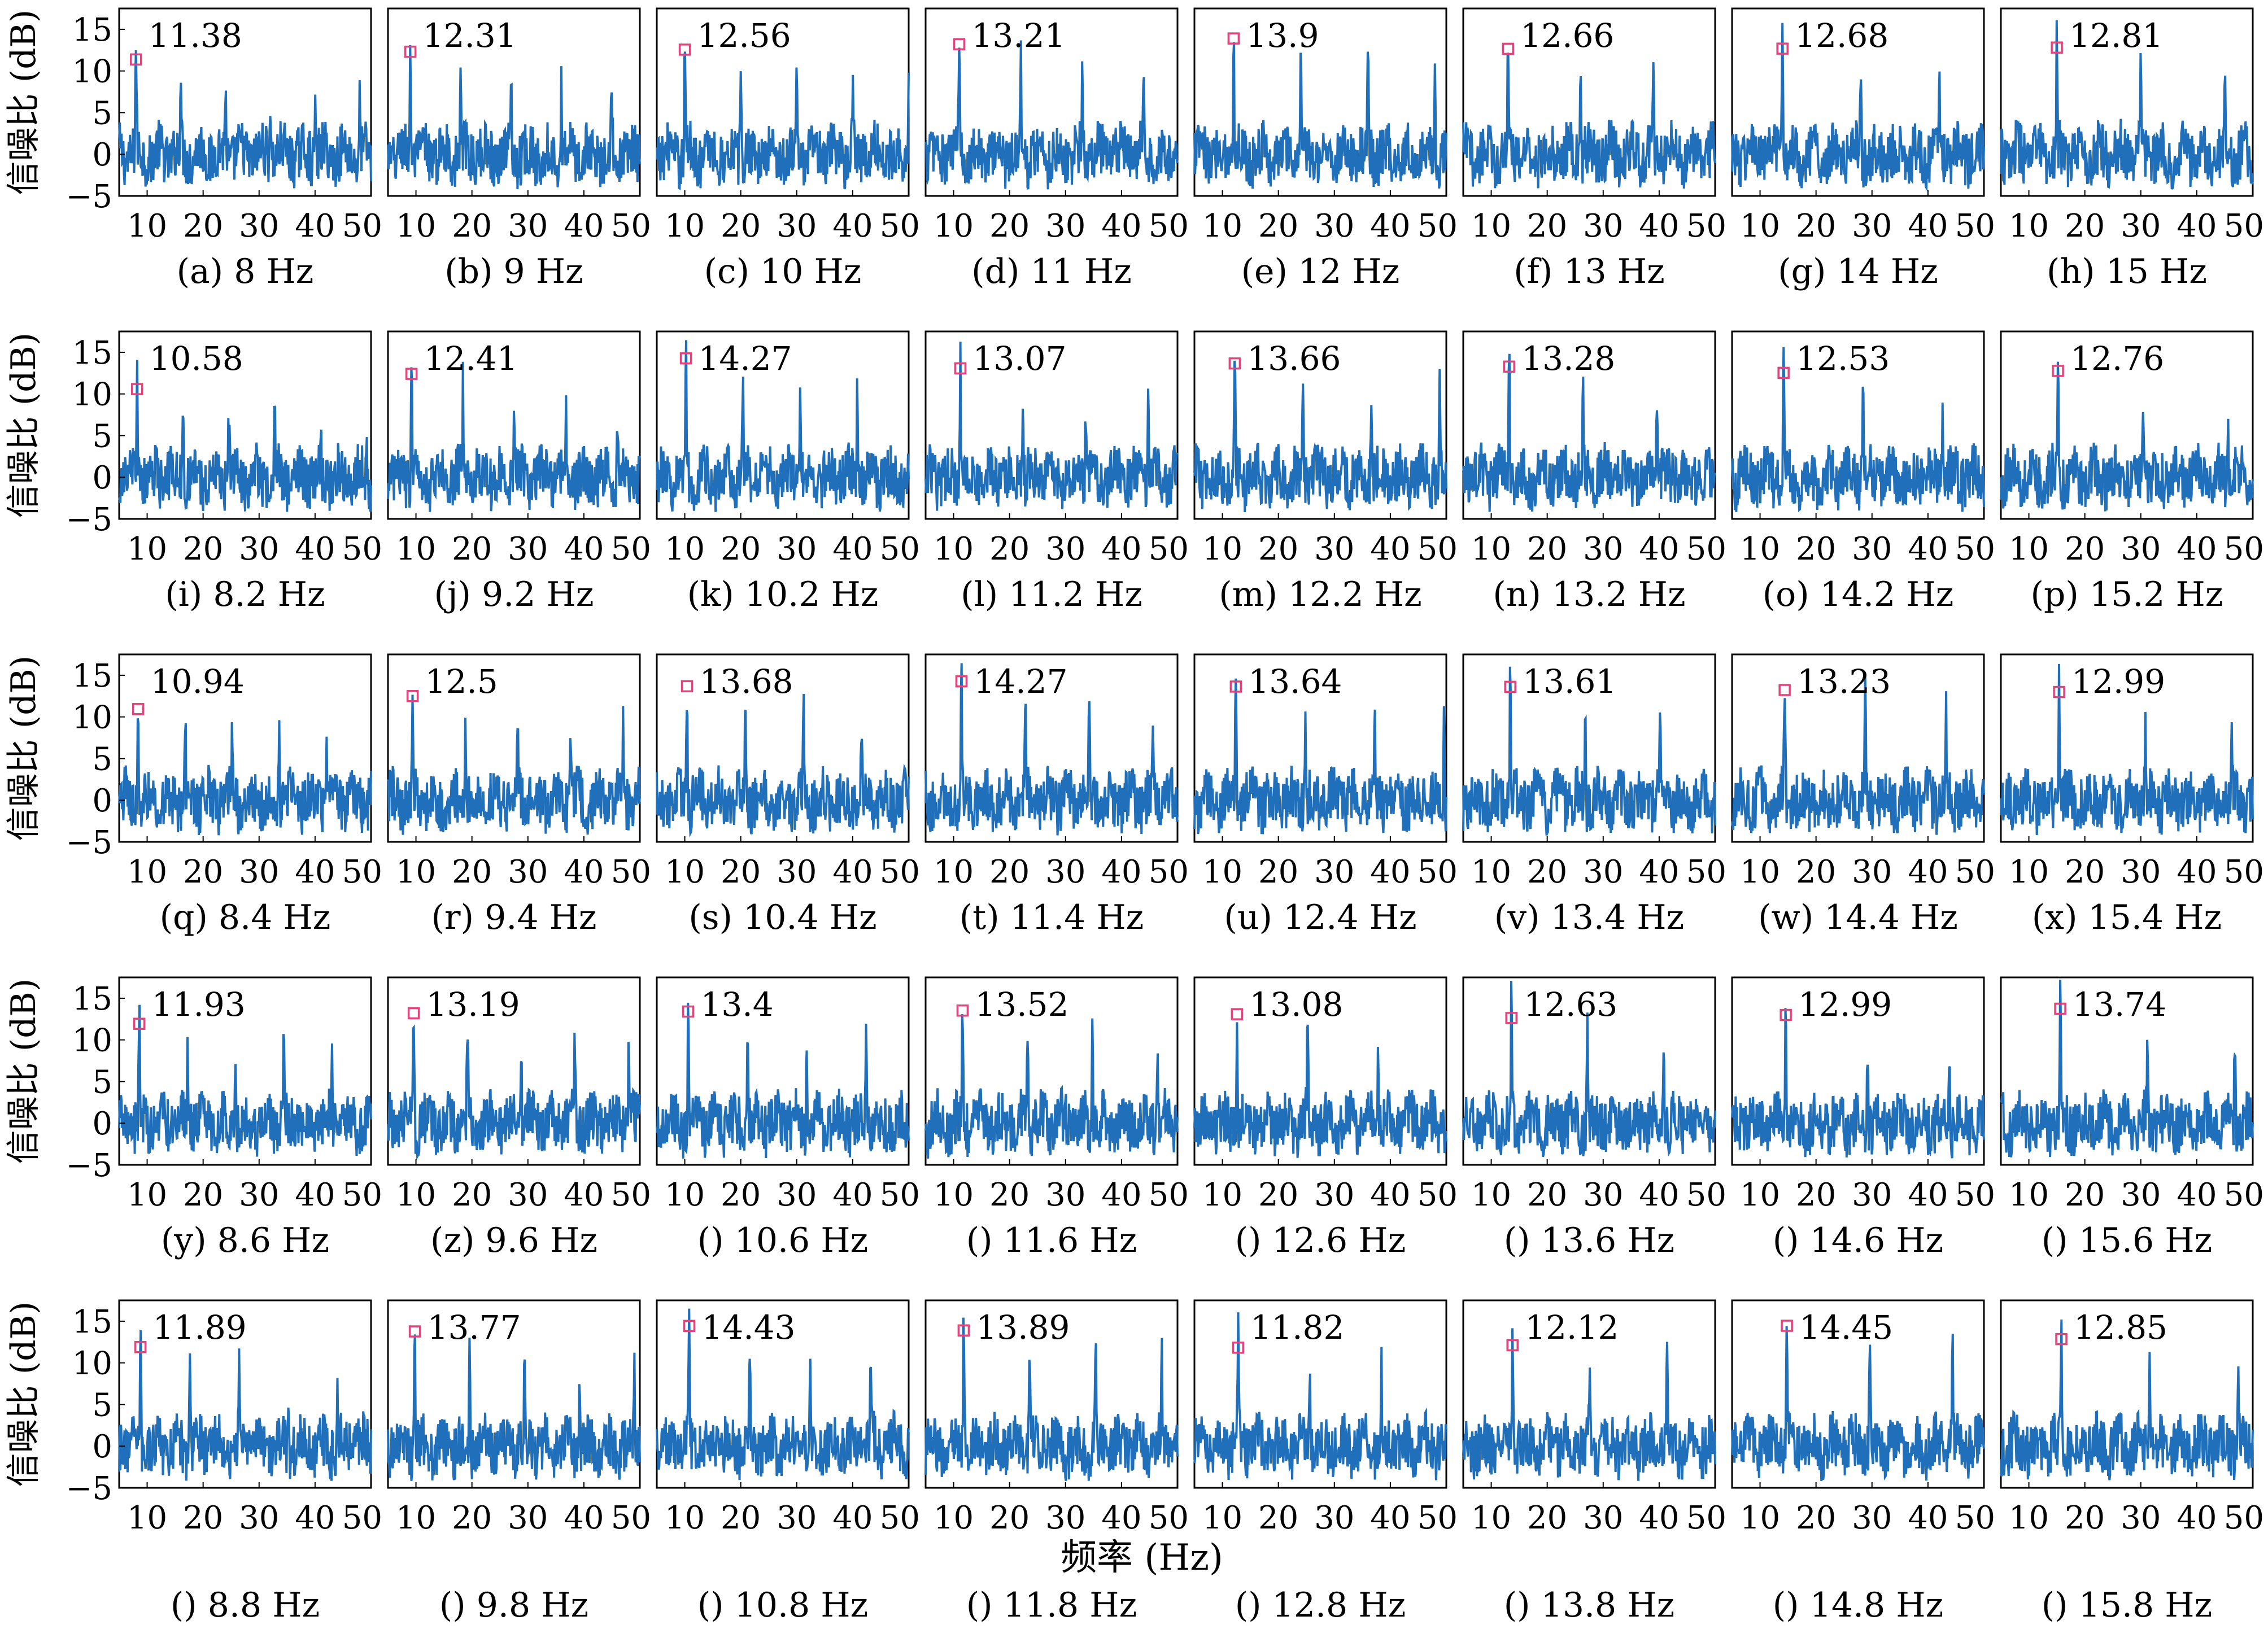  I want to click on panel: 14.27 10 20 30 40 50(t) 11.4 Hz, so click(1056, 795).